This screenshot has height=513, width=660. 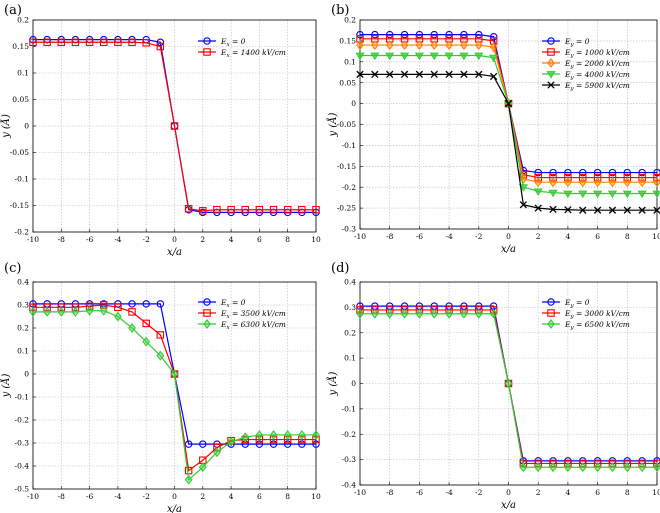 What do you see at coordinates (253, 314) in the screenshot?
I see `legend-label: Ex = 3500 kV/cm` at bounding box center [253, 314].